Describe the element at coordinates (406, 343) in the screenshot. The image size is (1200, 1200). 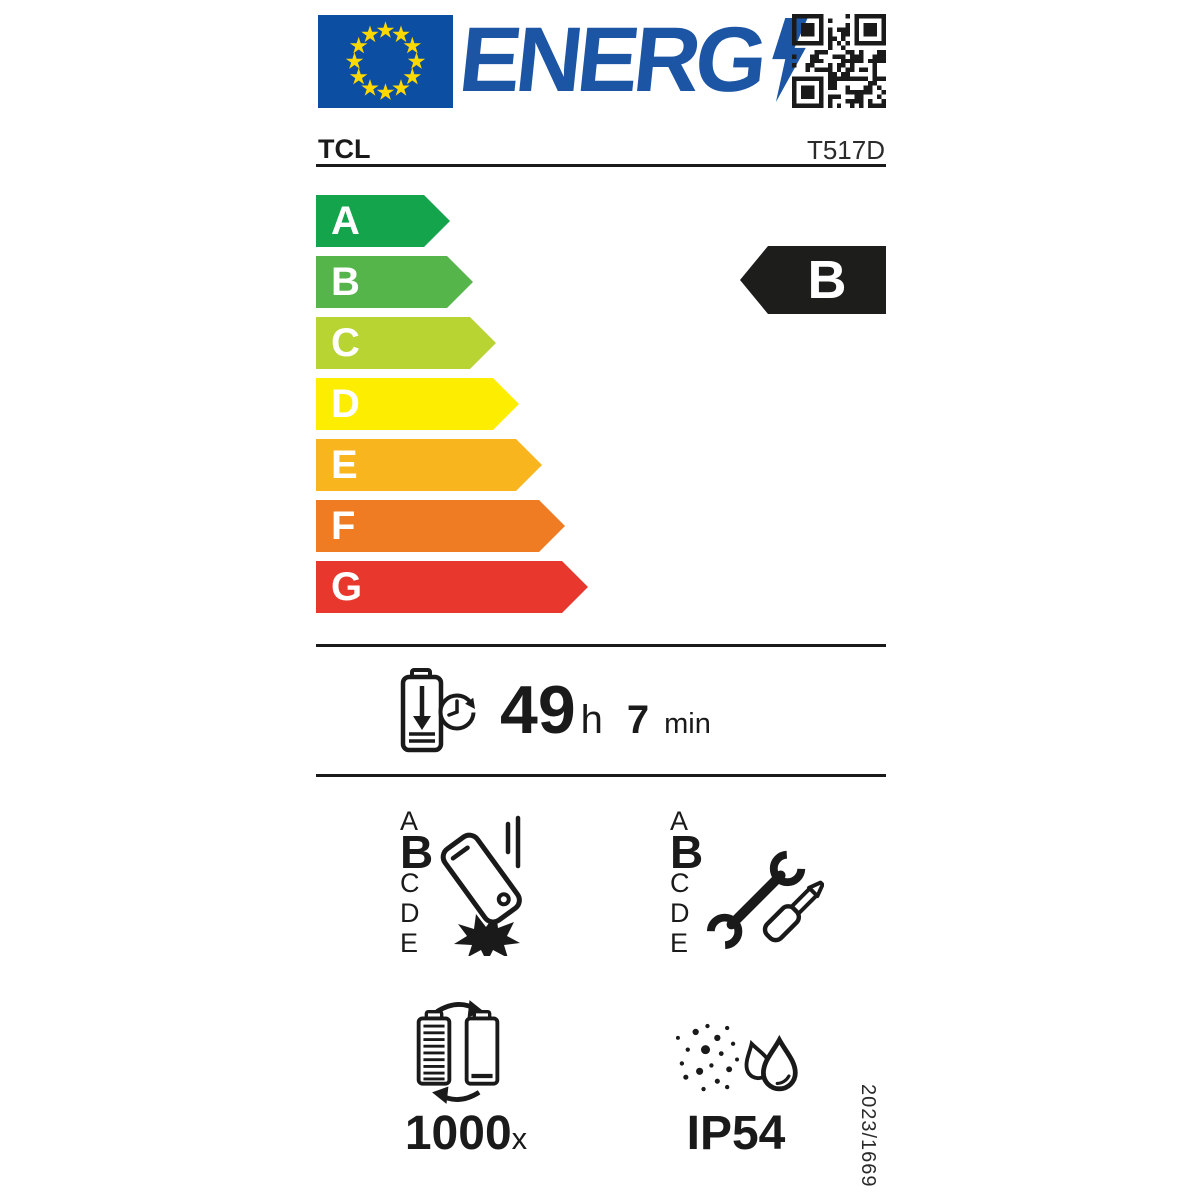
I see `energy-class-bar-c: C` at that location.